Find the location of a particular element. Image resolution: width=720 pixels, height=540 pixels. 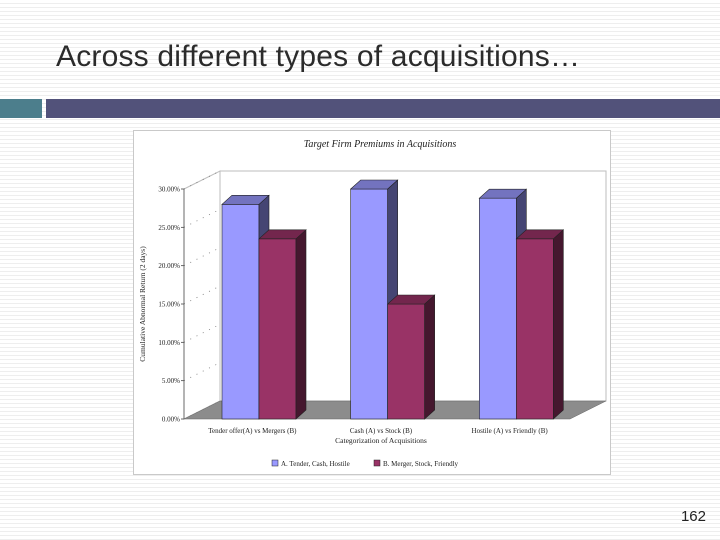

y-tick-label: 10.00% is located at coordinates (169, 343).